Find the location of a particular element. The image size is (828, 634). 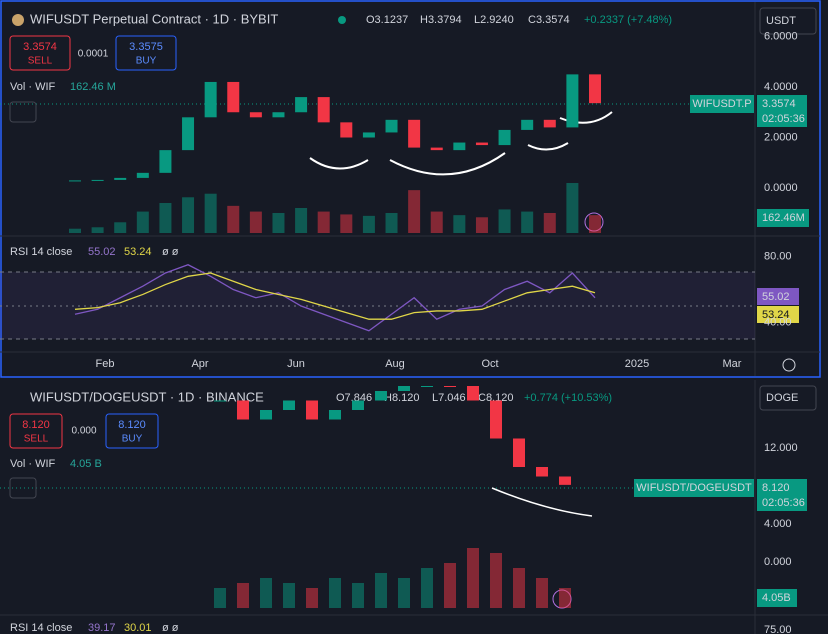

rsi-line is located at coordinates (335, 298).